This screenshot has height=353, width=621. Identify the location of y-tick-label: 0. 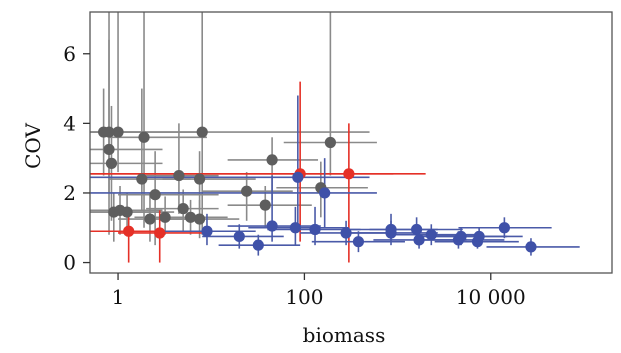
(69, 263).